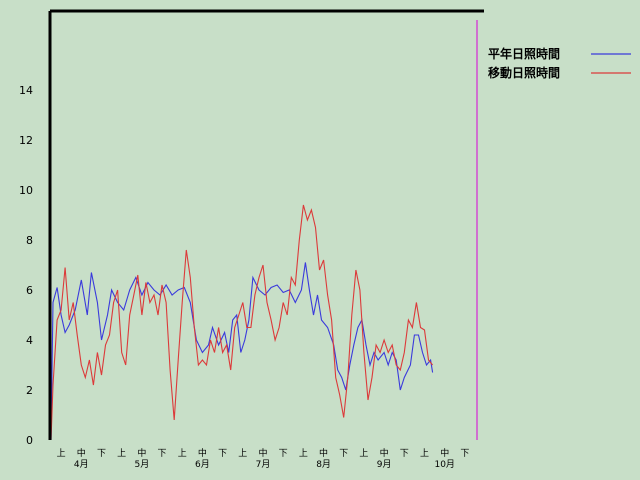 Image resolution: width=640 pixels, height=480 pixels. What do you see at coordinates (444, 464) in the screenshot?
I see `x-month-label: 10月` at bounding box center [444, 464].